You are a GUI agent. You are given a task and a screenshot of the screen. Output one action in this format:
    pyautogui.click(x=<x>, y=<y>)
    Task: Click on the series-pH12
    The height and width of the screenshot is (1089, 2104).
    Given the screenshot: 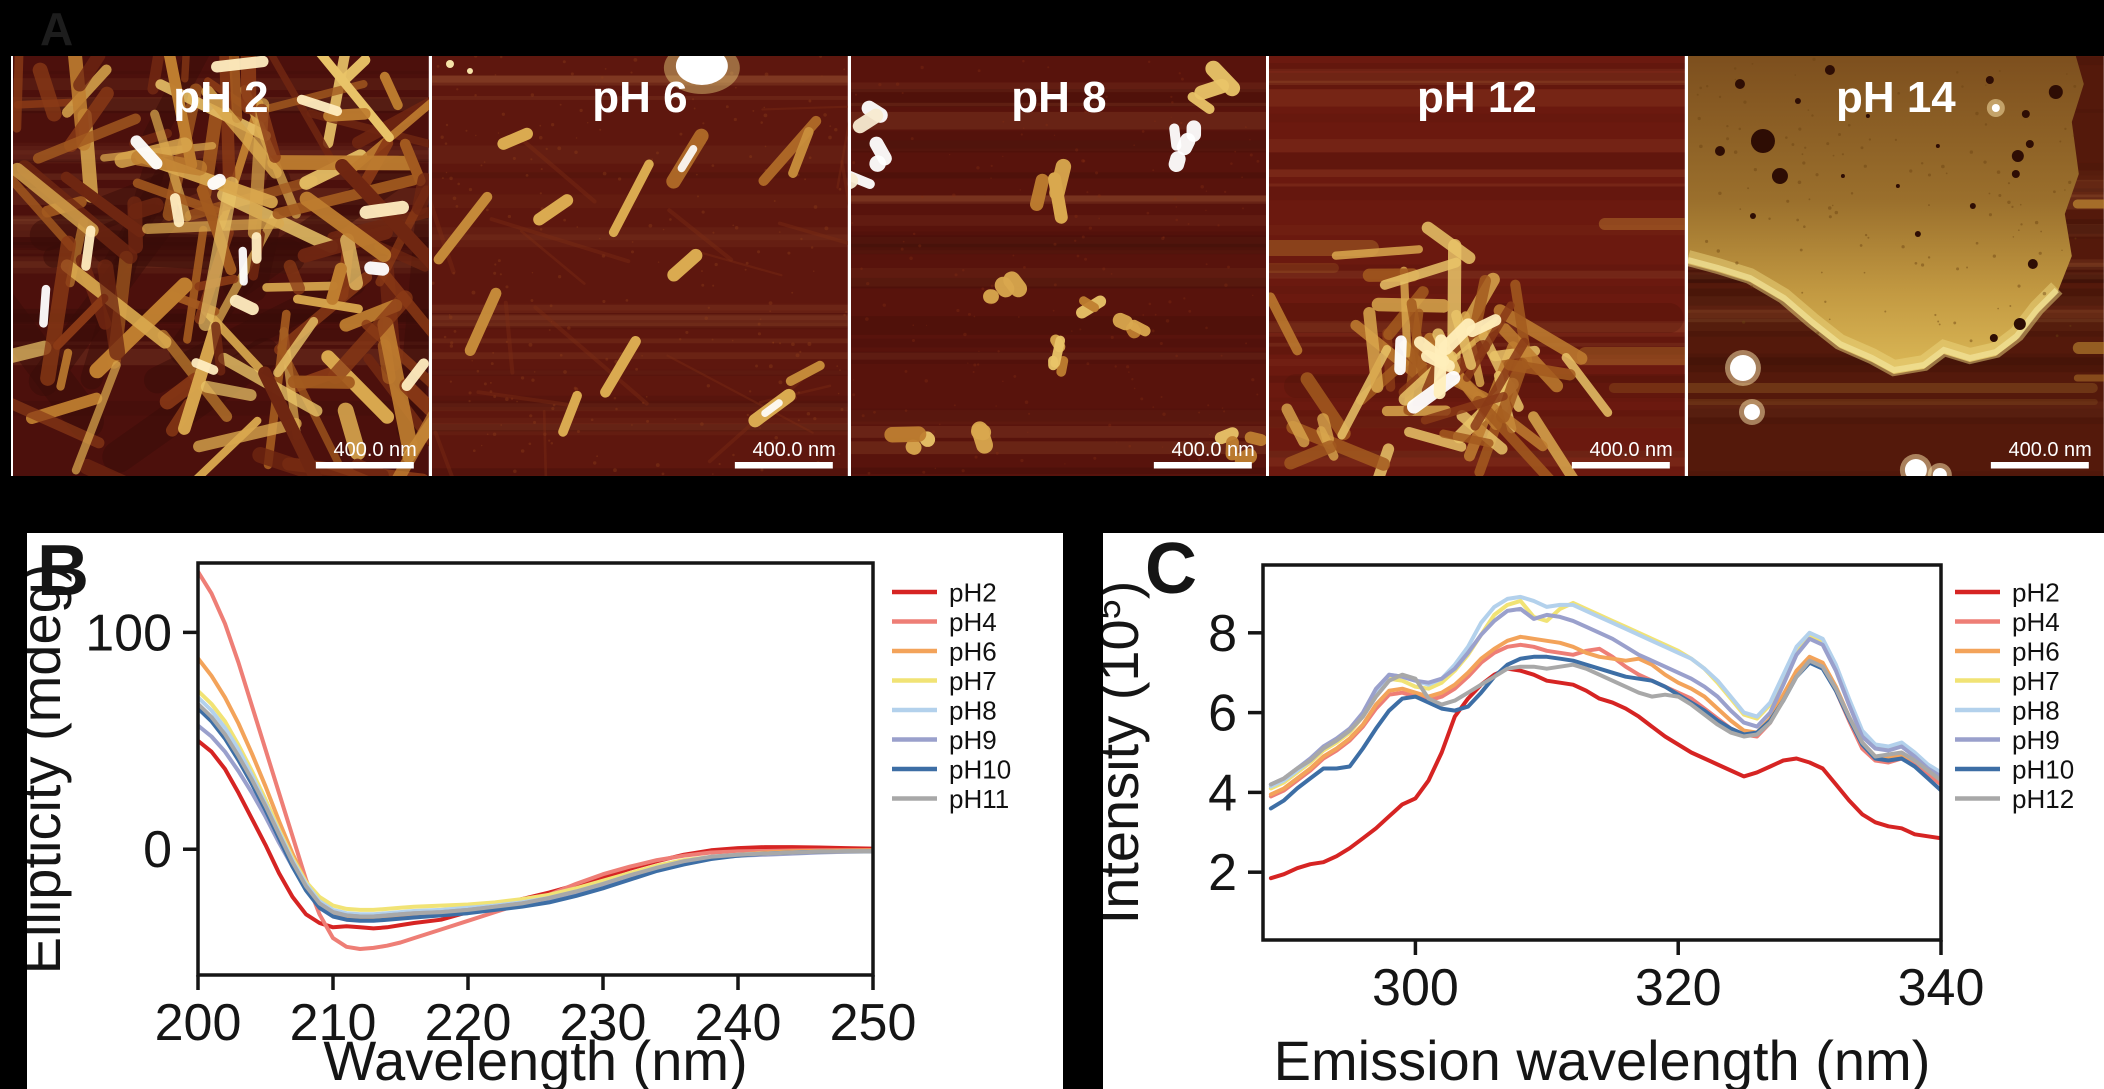 What is the action you would take?
    pyautogui.click(x=1604, y=722)
    